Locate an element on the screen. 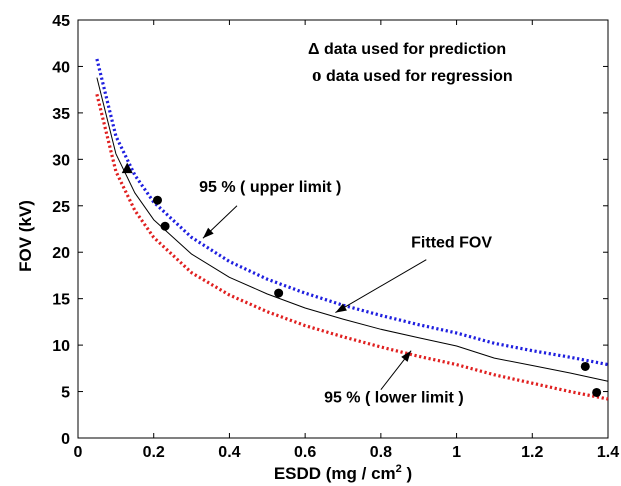 This screenshot has height=486, width=621. fitted-fov-annotation: Fitted FOV is located at coordinates (451, 243).